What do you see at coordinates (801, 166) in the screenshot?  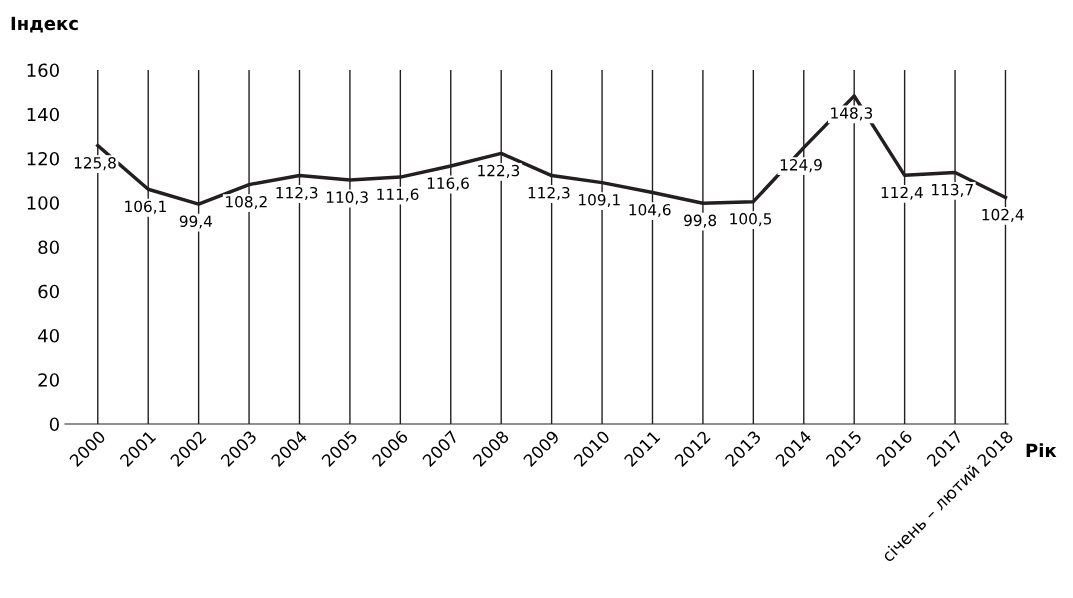 I see `data-label: 124,9` at bounding box center [801, 166].